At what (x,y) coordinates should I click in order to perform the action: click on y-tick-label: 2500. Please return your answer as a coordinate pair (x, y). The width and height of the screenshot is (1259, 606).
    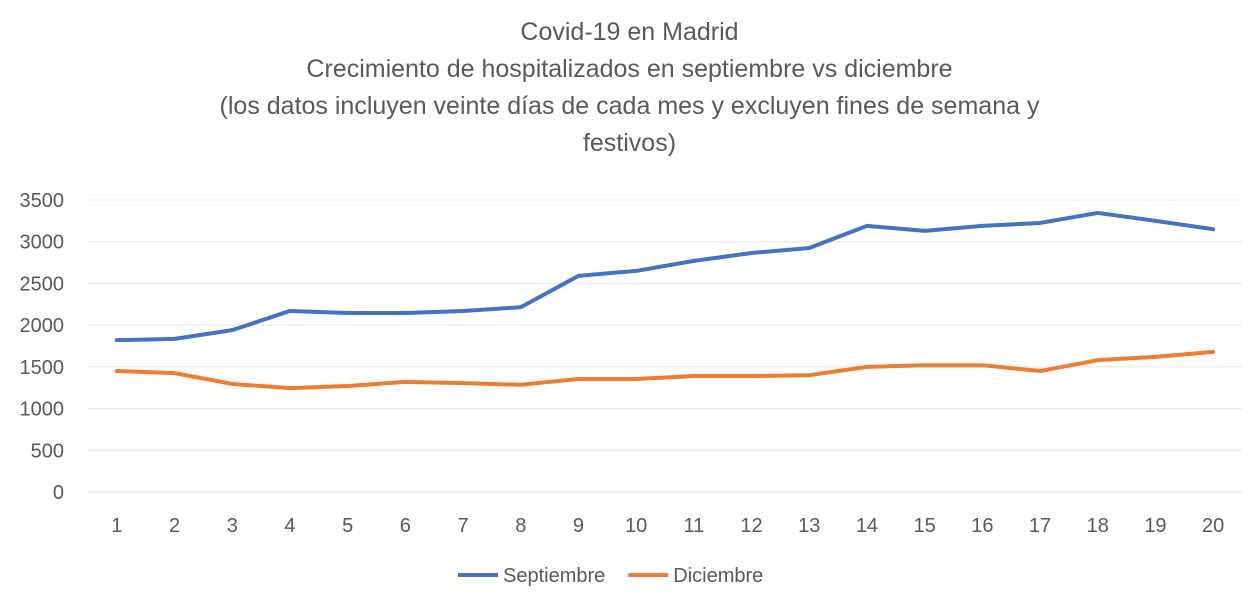
    Looking at the image, I should click on (42, 284).